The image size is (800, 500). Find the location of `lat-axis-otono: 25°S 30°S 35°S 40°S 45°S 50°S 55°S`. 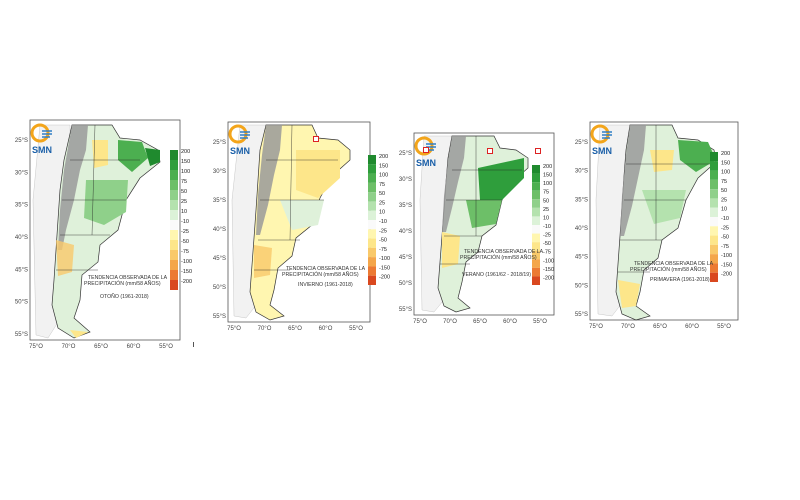

lat-axis-otono: 25°S 30°S 35°S 40°S 45°S 50°S 55°S is located at coordinates (21, 238).